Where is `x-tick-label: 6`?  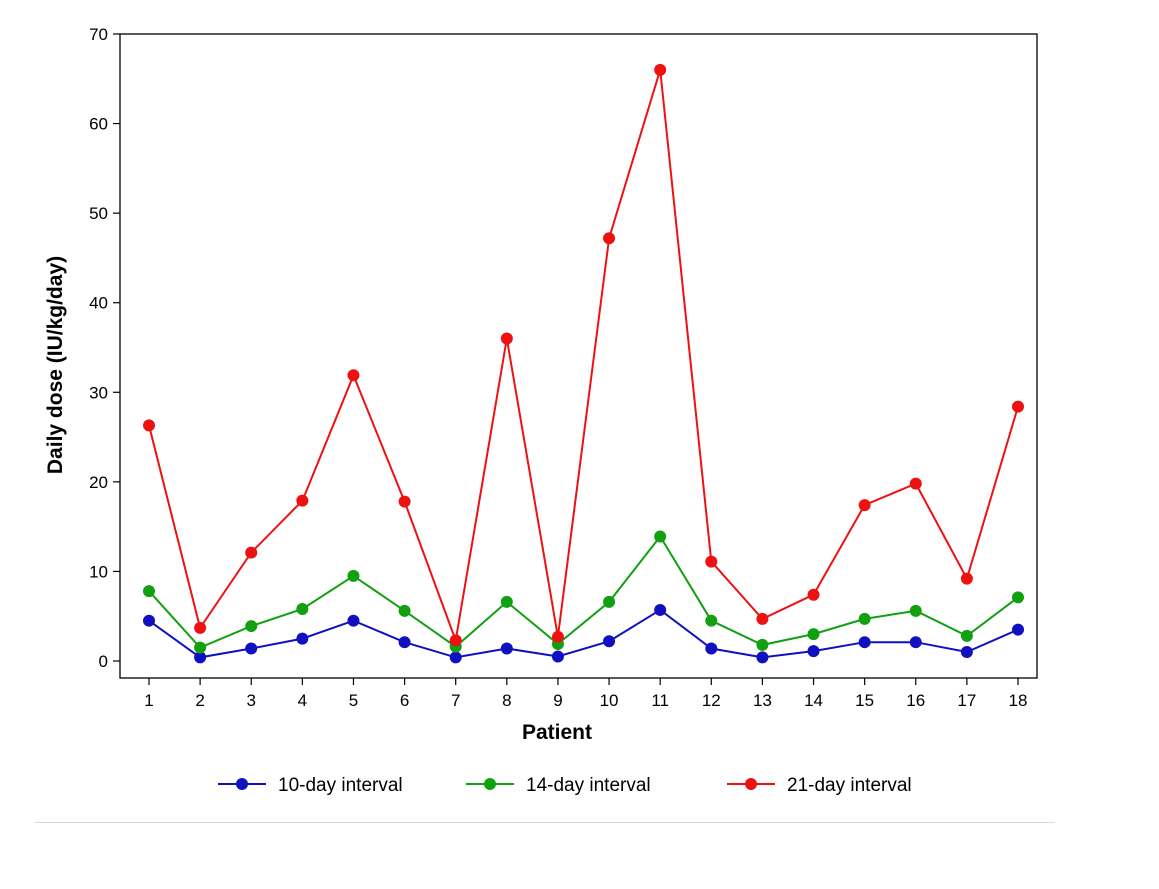
x-tick-label: 6 is located at coordinates (404, 700).